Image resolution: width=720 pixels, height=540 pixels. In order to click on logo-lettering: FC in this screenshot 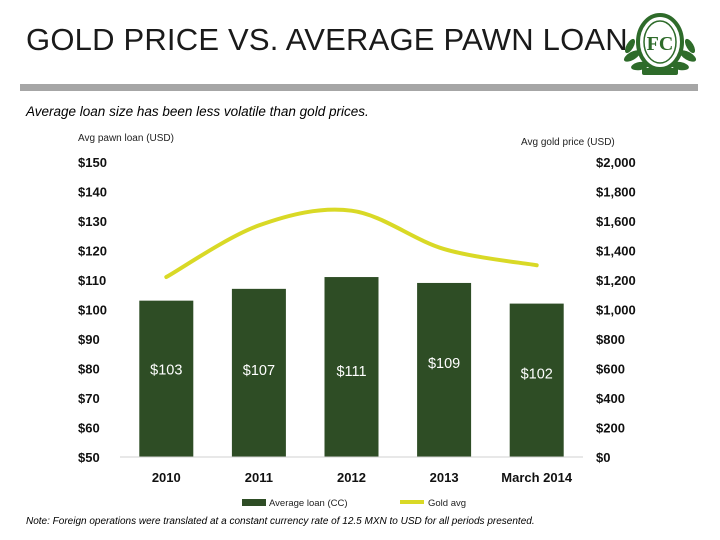, I will do `click(660, 44)`.